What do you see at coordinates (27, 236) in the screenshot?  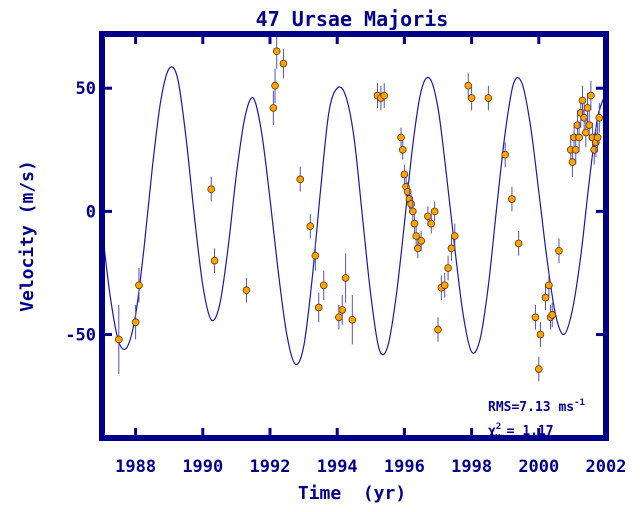 I see `y-axis-label: Velocity (m/s)` at bounding box center [27, 236].